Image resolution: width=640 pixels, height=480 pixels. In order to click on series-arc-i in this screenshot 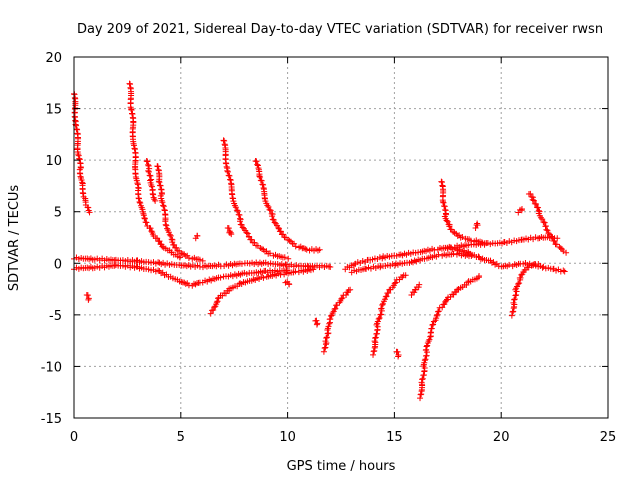, I will do `click(337, 320)`.